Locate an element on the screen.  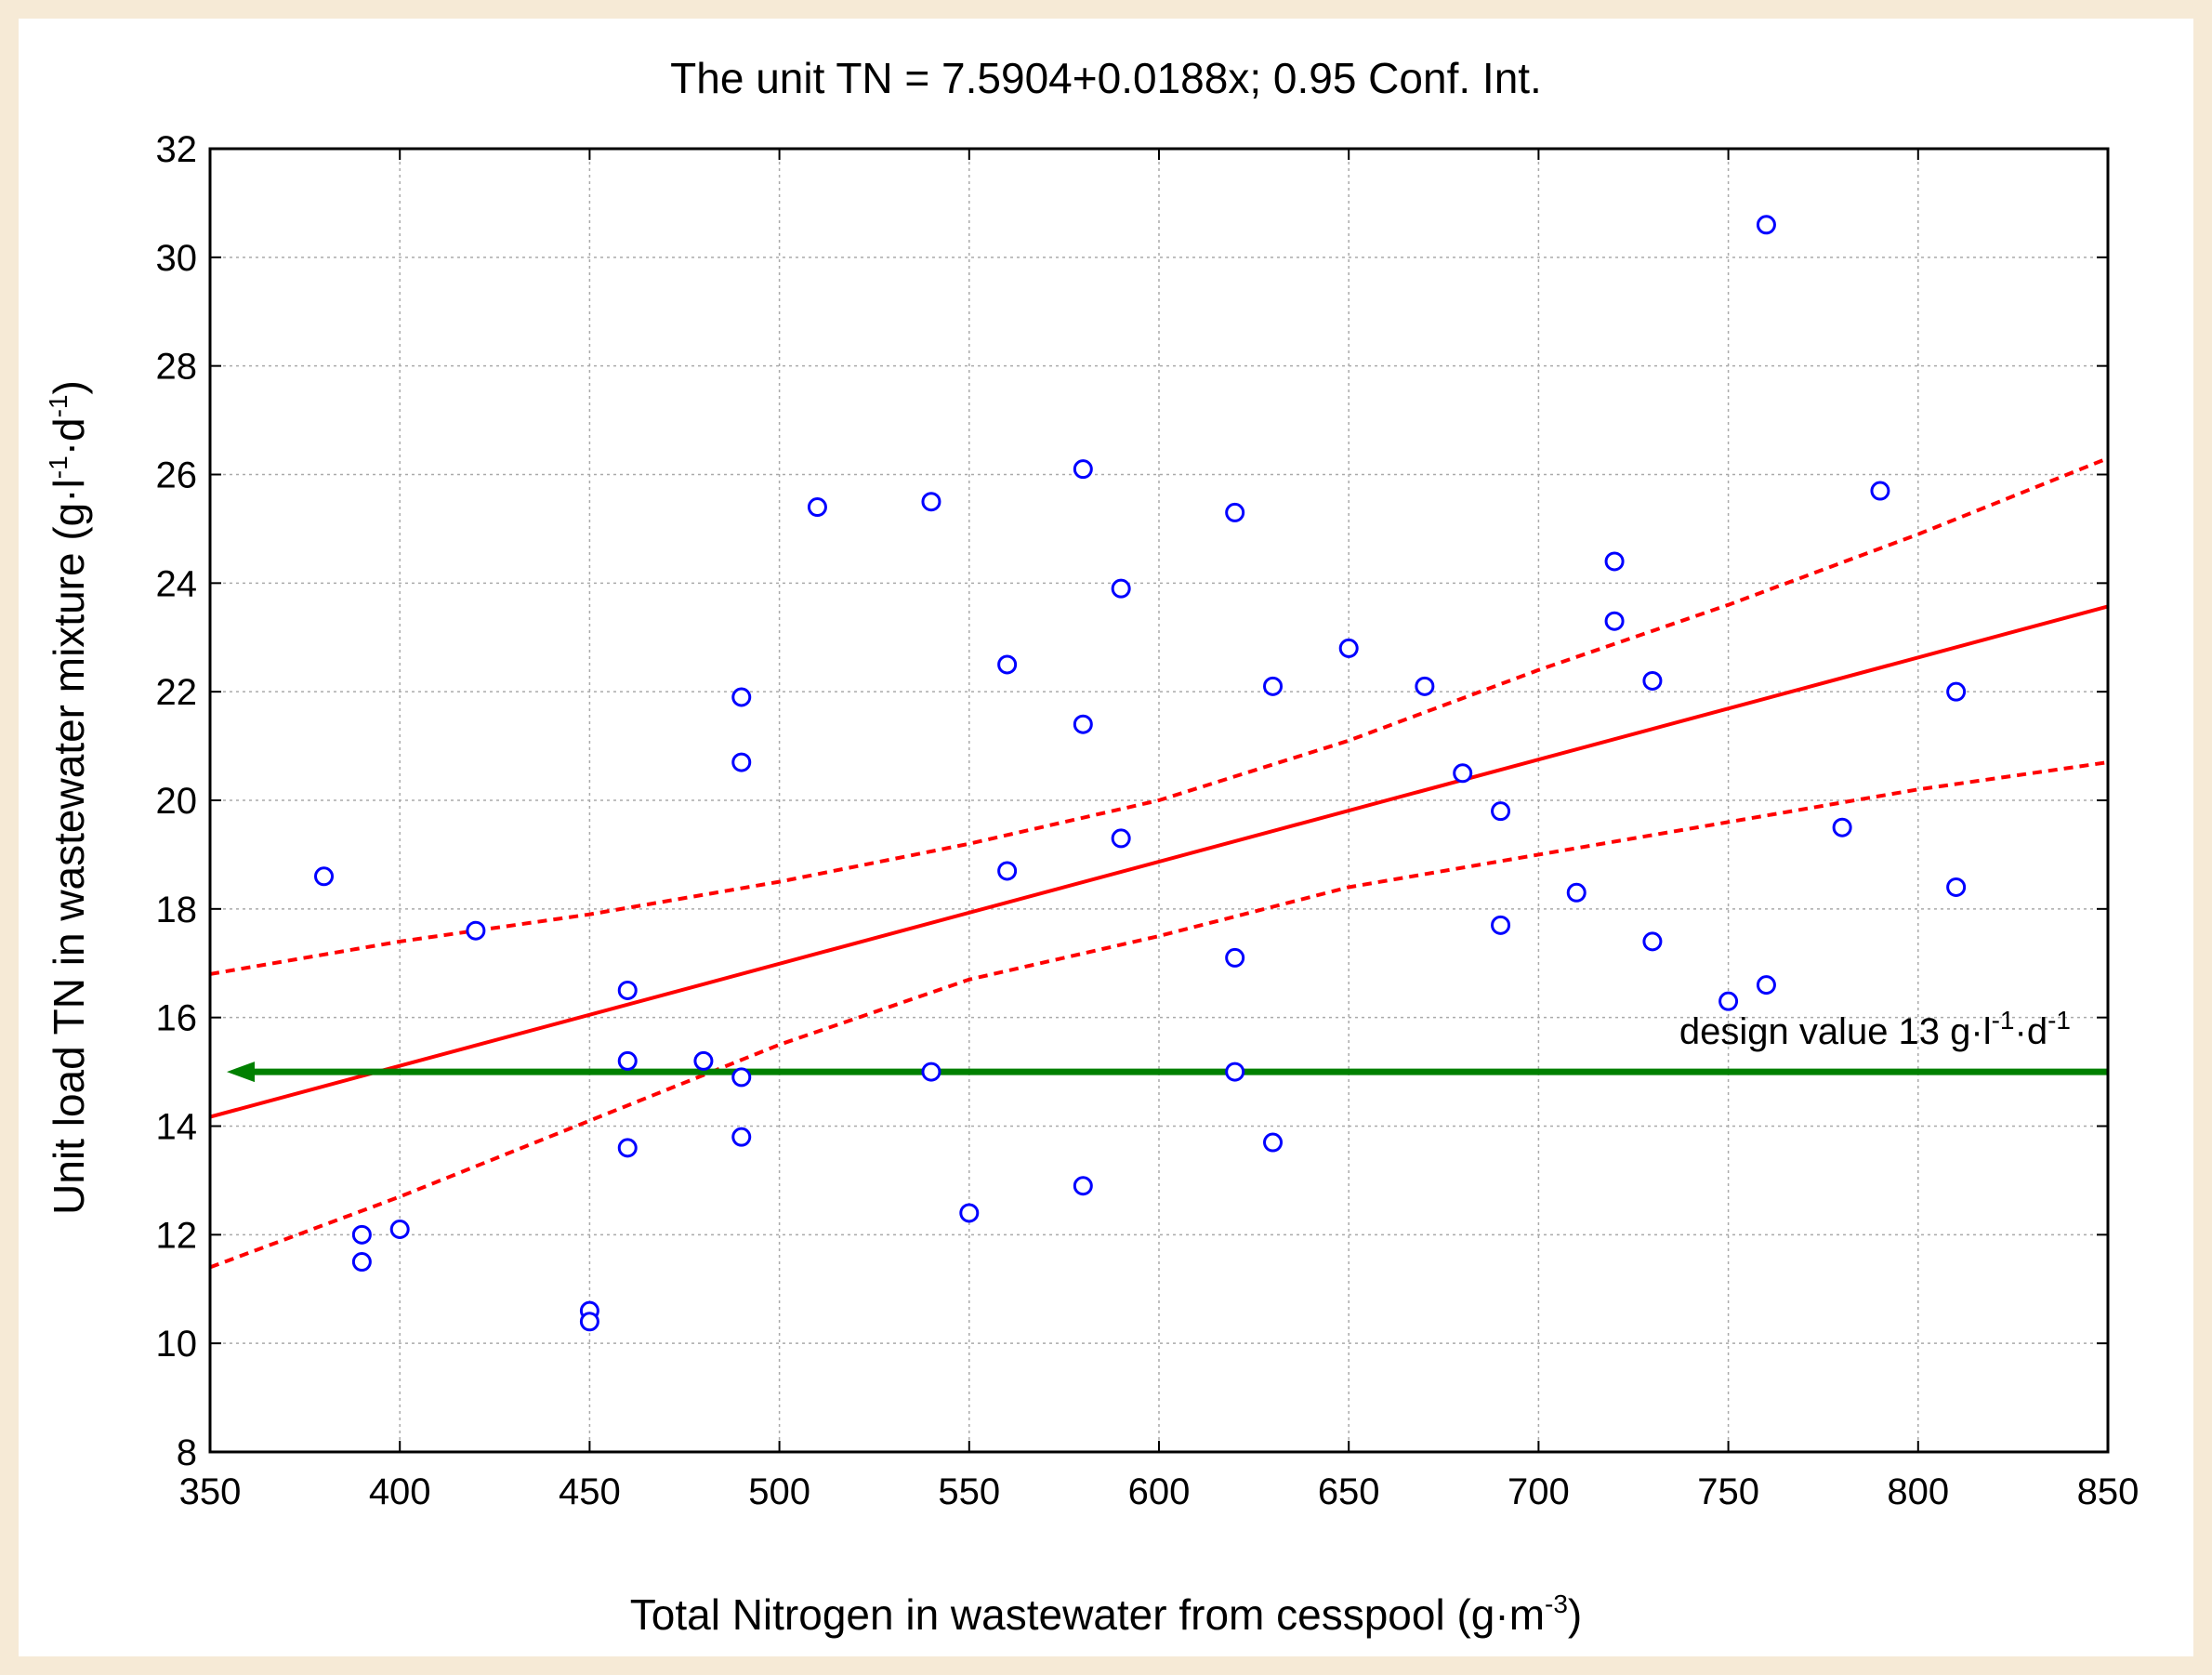
x-tick-label: 500 is located at coordinates (779, 1491).